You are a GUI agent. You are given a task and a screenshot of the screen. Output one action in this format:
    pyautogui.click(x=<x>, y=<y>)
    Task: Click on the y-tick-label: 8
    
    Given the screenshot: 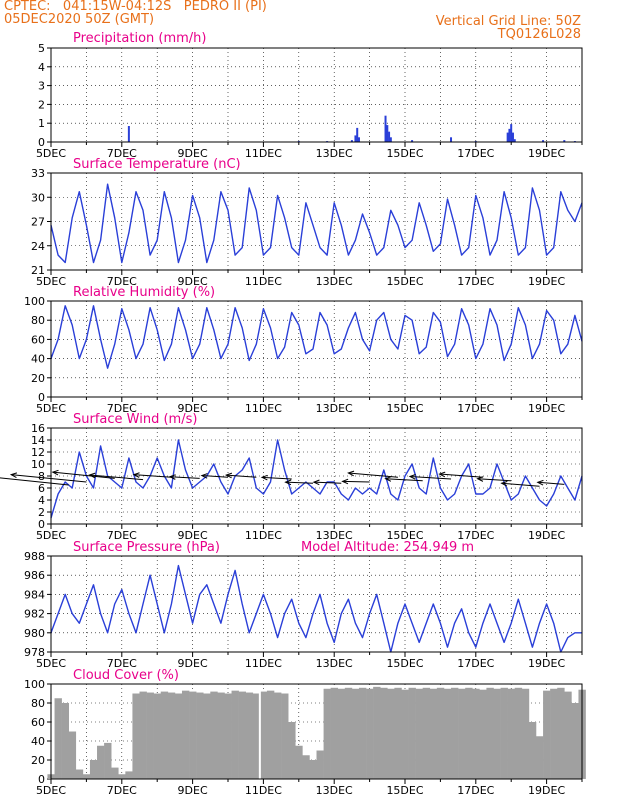 What is the action you would take?
    pyautogui.click(x=41, y=476)
    